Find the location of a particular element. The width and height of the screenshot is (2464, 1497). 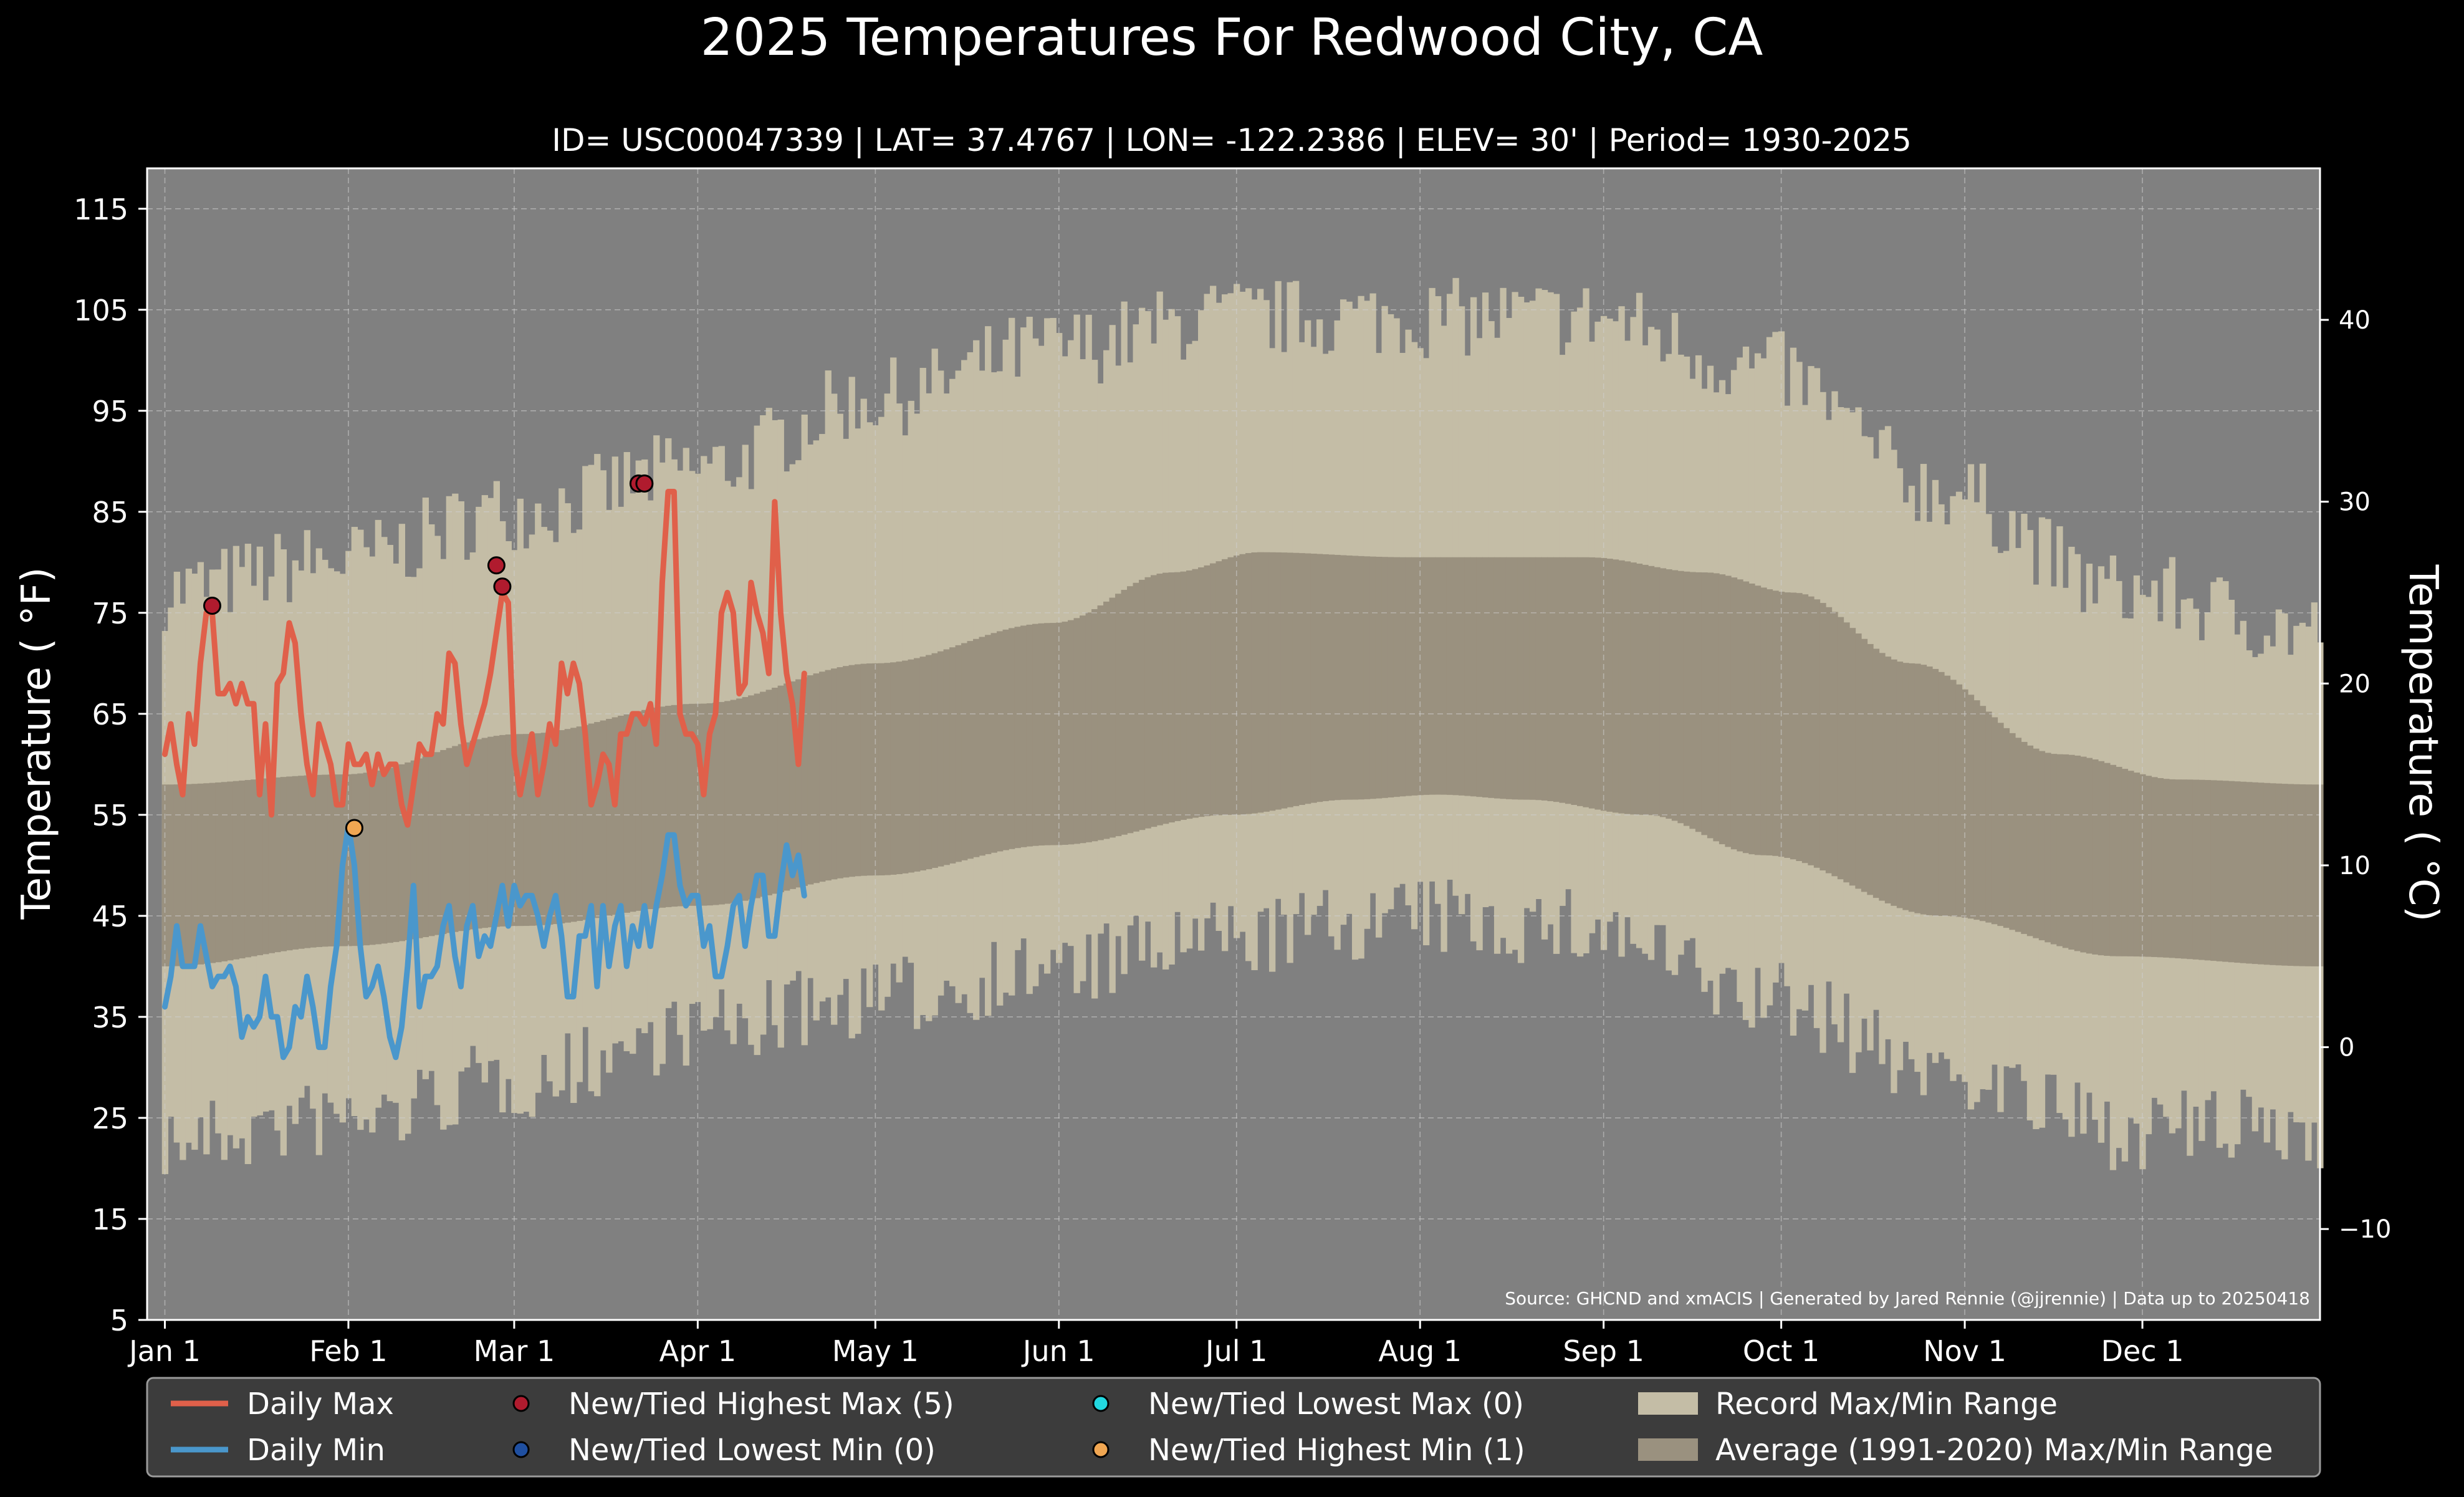

legend-entry: Average (1991-2020) Max/Min Range is located at coordinates (1955, 1450).